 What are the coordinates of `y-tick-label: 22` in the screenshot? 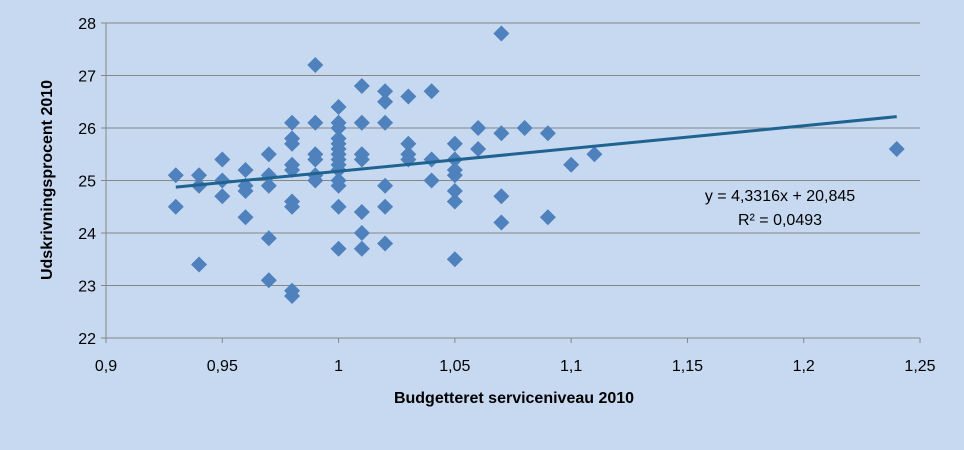 It's located at (87, 339).